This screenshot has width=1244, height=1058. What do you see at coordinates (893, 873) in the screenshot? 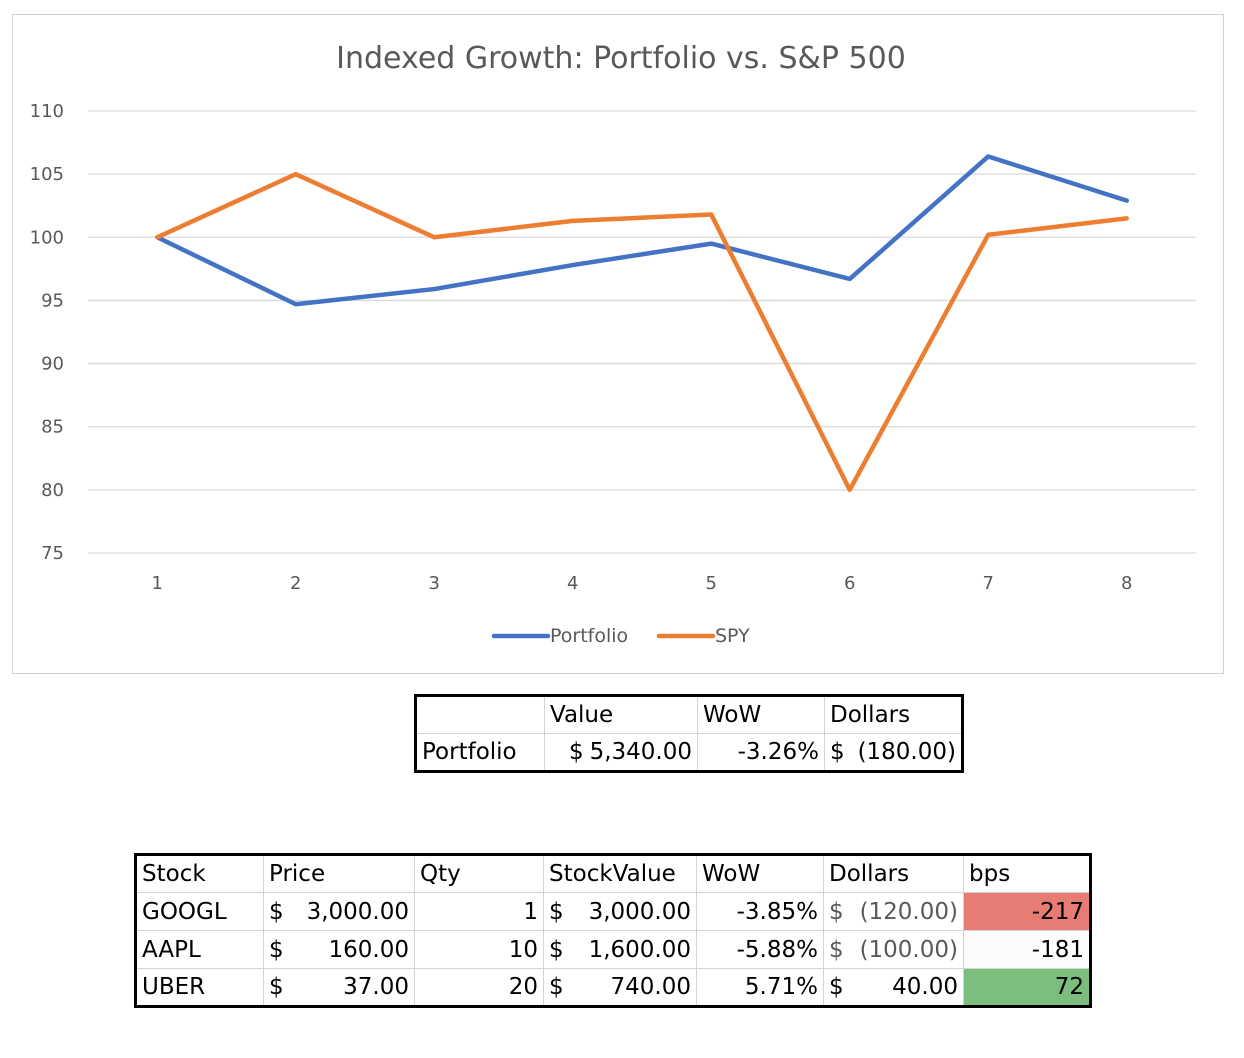
I see `header-dollars: Dollars` at bounding box center [893, 873].